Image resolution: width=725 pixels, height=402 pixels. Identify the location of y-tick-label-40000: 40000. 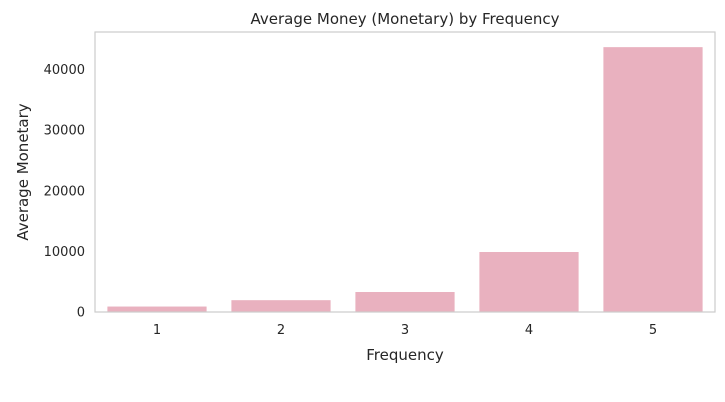
(64, 70).